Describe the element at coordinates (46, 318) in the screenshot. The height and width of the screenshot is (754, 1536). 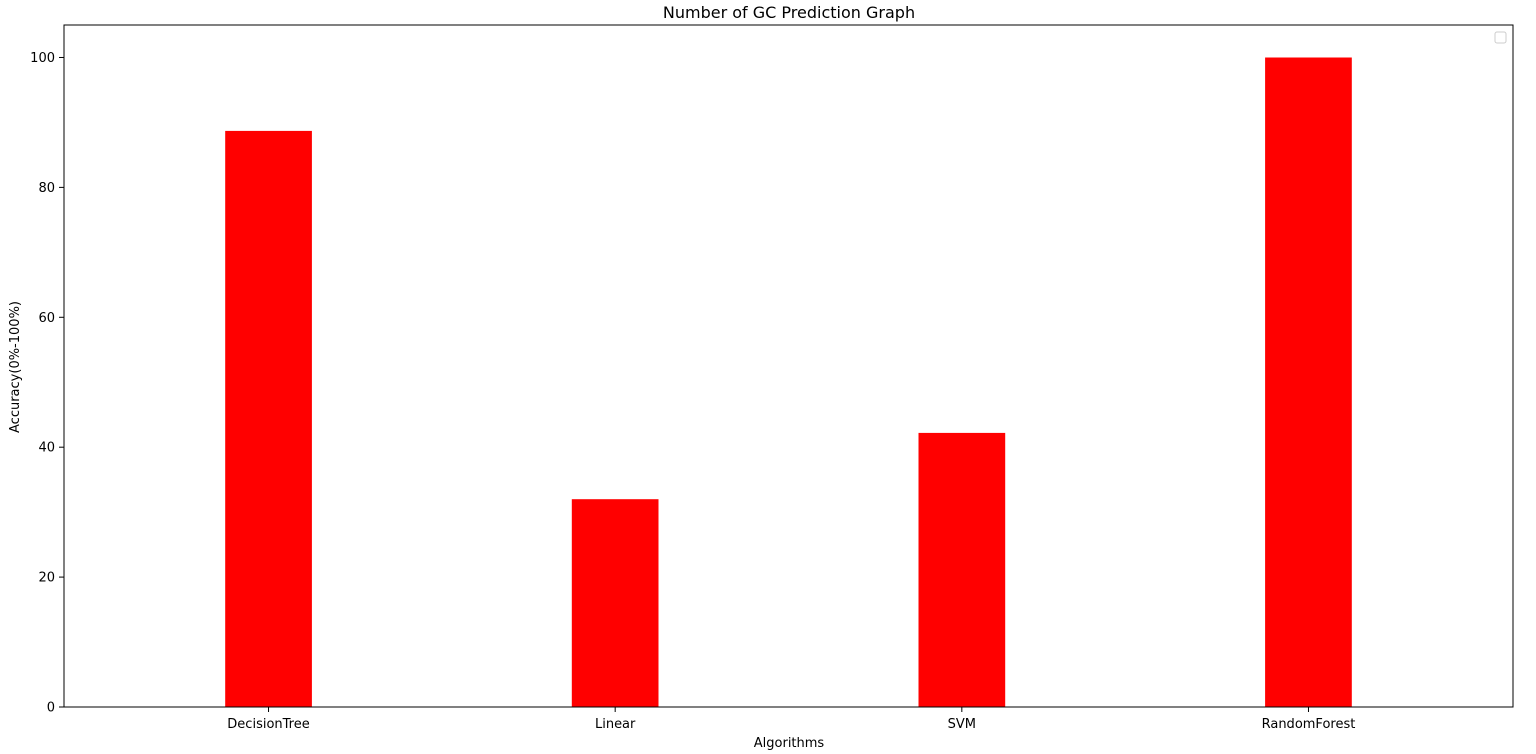
I see `y-tick-label: 60` at that location.